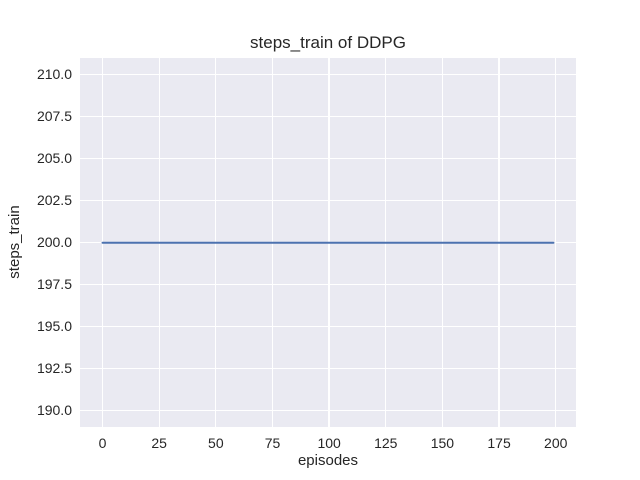  I want to click on y-tick-label: 210.0, so click(54, 74).